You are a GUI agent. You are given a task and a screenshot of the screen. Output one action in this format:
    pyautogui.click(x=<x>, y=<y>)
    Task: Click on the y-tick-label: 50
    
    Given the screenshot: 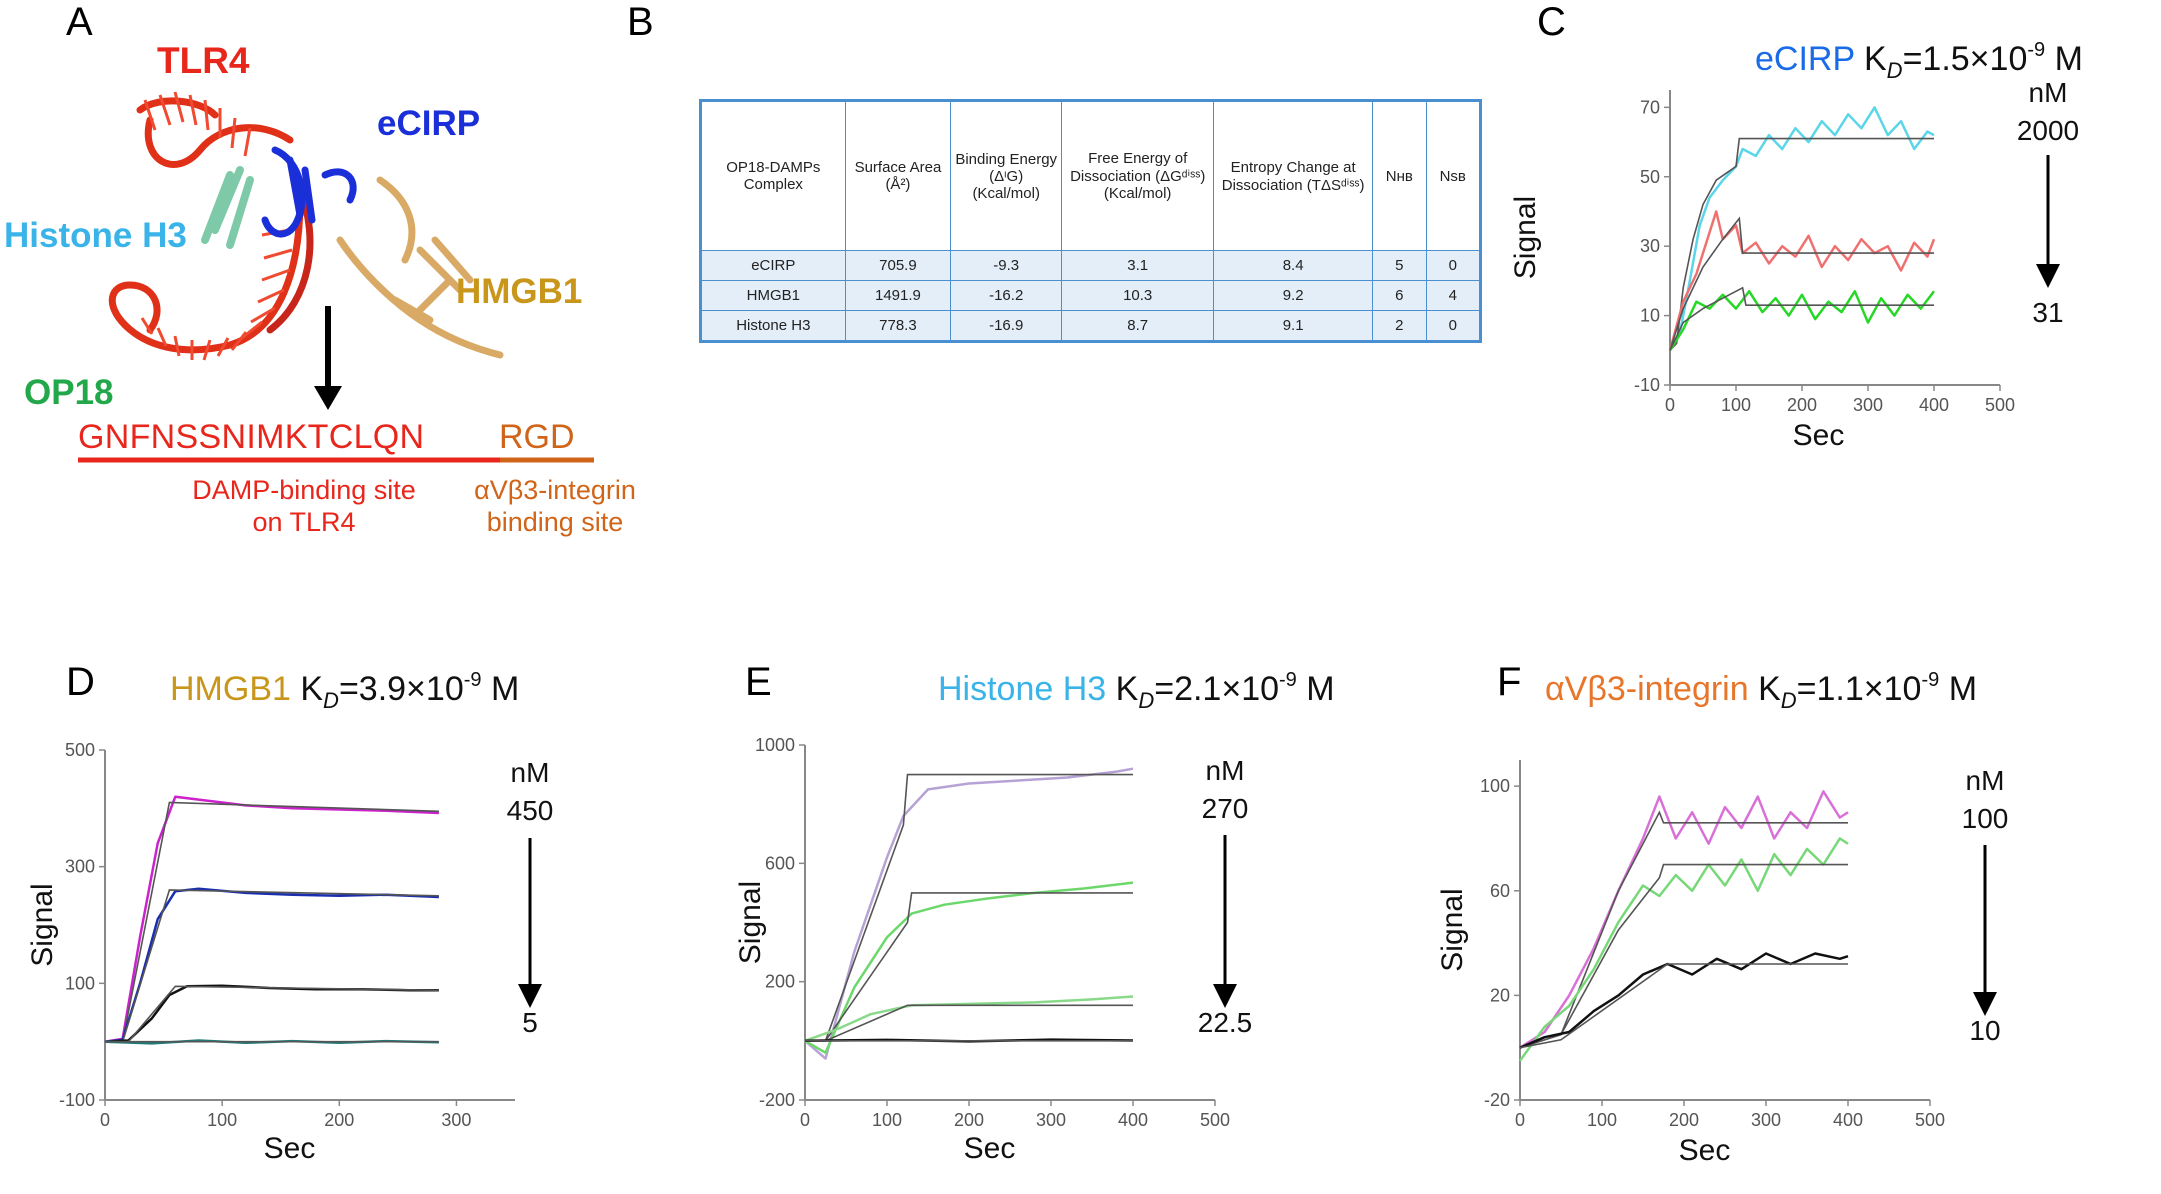 What is the action you would take?
    pyautogui.click(x=1650, y=177)
    